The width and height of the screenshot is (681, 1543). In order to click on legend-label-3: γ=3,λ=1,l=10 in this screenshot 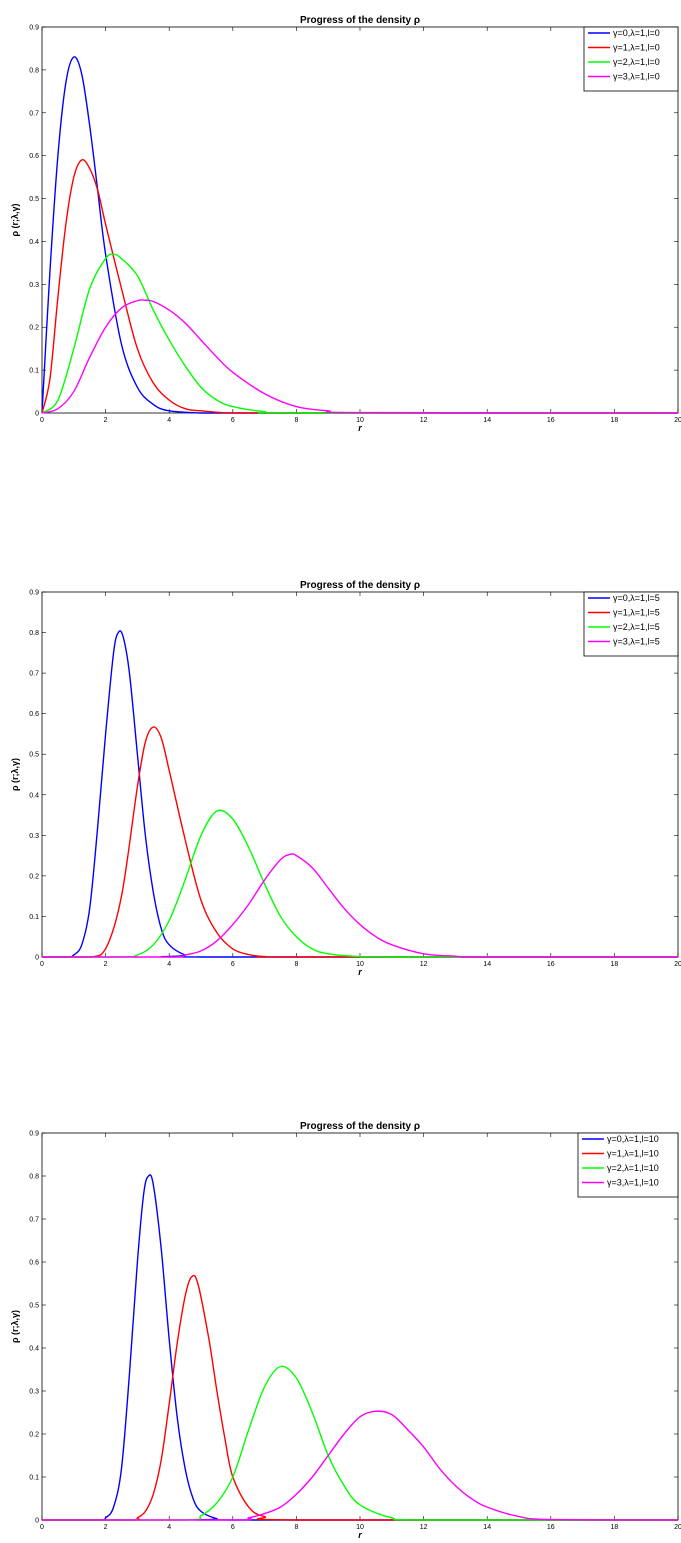, I will do `click(633, 1183)`.